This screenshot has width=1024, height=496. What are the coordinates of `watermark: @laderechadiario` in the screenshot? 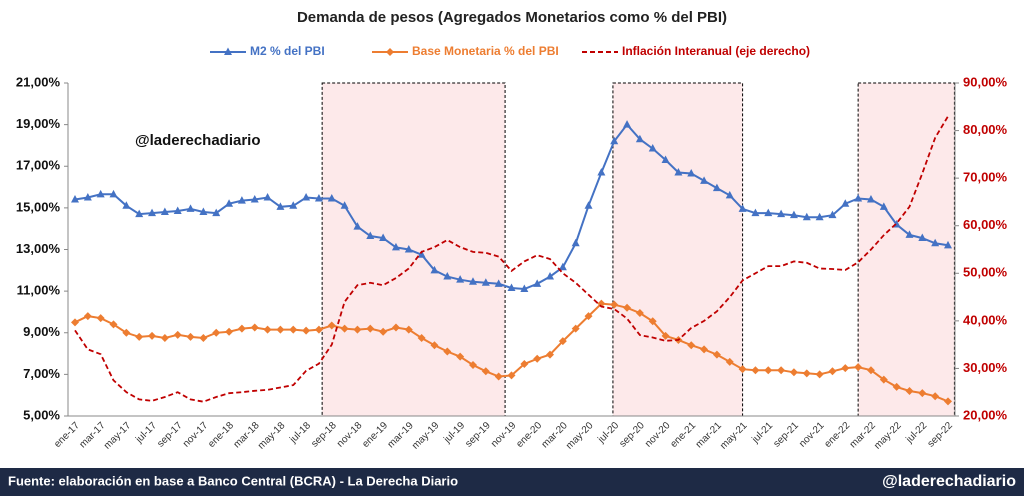 It's located at (198, 140).